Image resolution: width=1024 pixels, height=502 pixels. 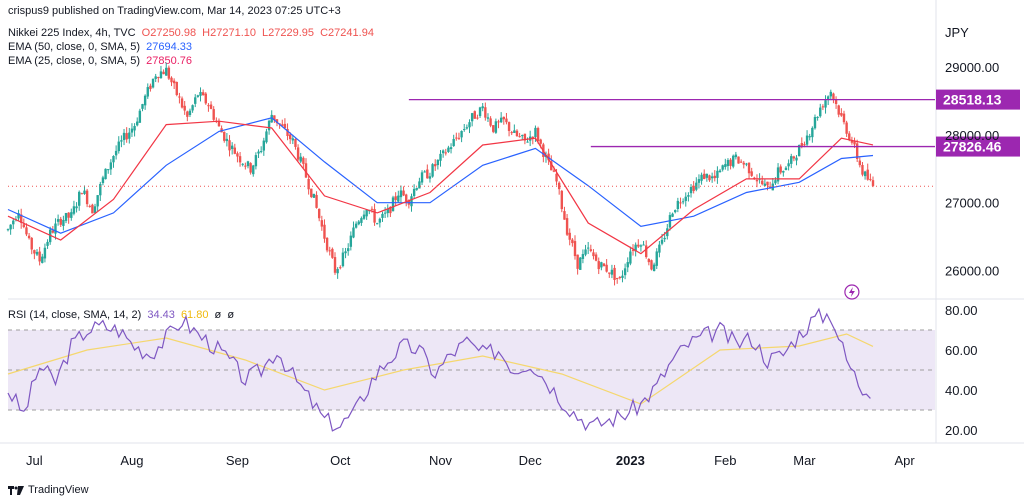 I want to click on tradingview-footer: TradingView, so click(x=48, y=490).